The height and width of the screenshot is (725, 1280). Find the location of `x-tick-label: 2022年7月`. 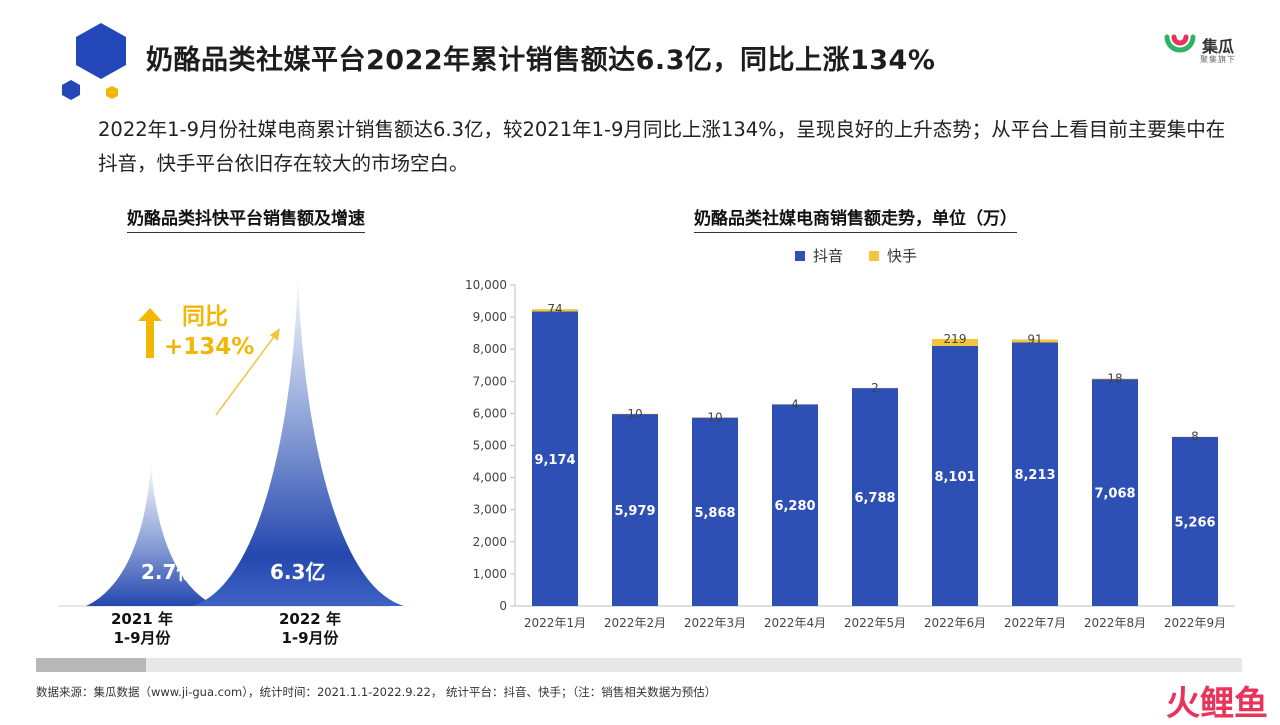

x-tick-label: 2022年7月 is located at coordinates (1035, 623).